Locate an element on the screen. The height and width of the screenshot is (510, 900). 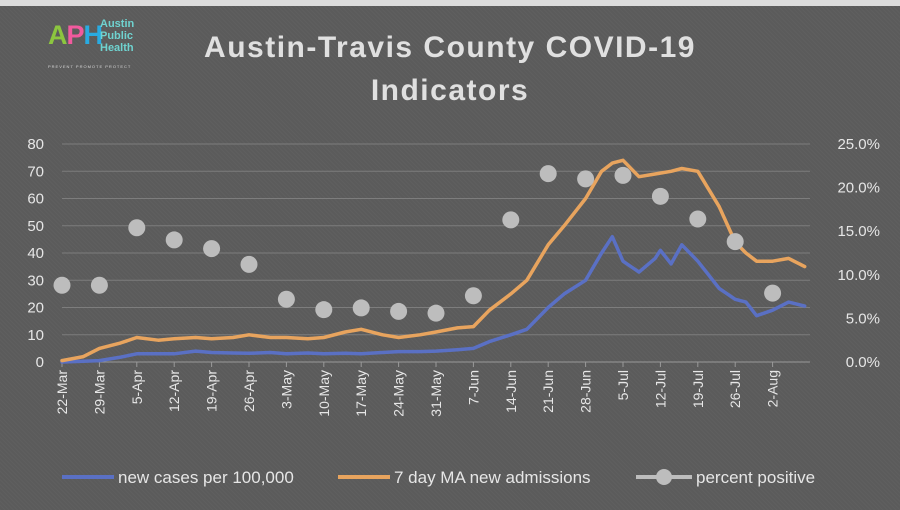
y-left-tick-label: 30 is located at coordinates (35, 280).